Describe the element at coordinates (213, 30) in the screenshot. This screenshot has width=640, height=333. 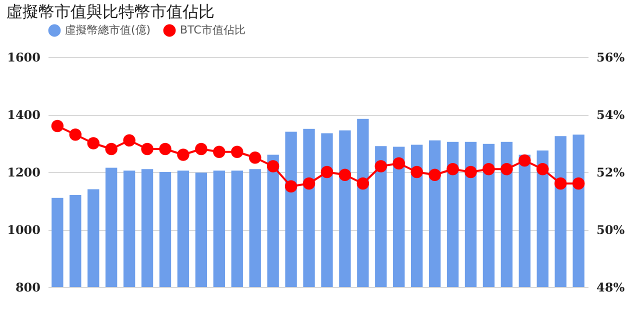
I see `legend-label: BTC市值佔比` at that location.